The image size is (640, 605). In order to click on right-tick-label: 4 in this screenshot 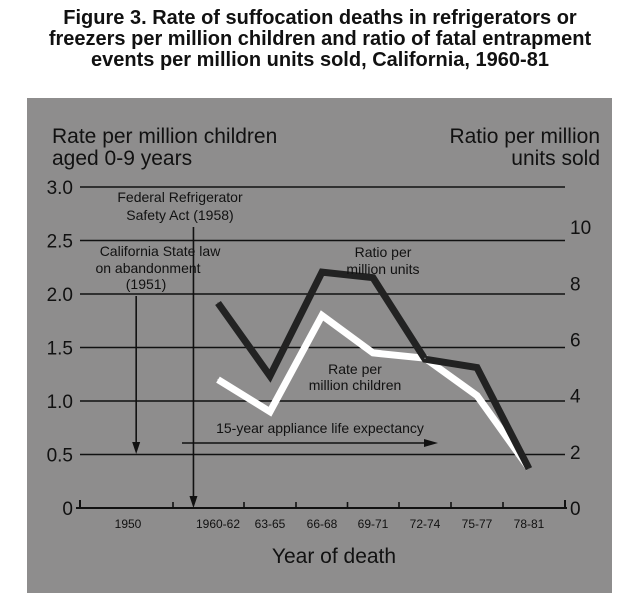, I will do `click(575, 397)`.